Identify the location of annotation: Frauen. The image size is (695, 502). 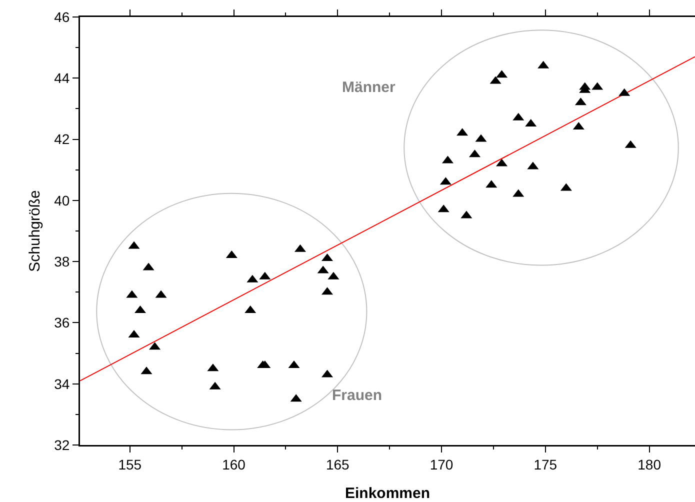
(357, 395).